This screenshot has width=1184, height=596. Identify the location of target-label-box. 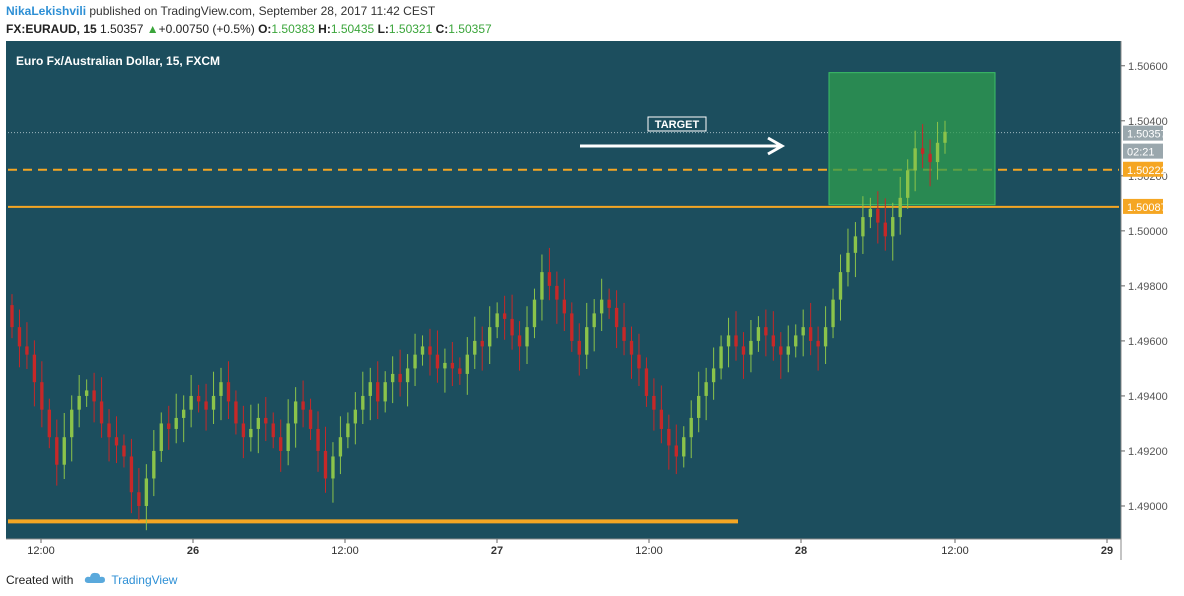
(677, 124).